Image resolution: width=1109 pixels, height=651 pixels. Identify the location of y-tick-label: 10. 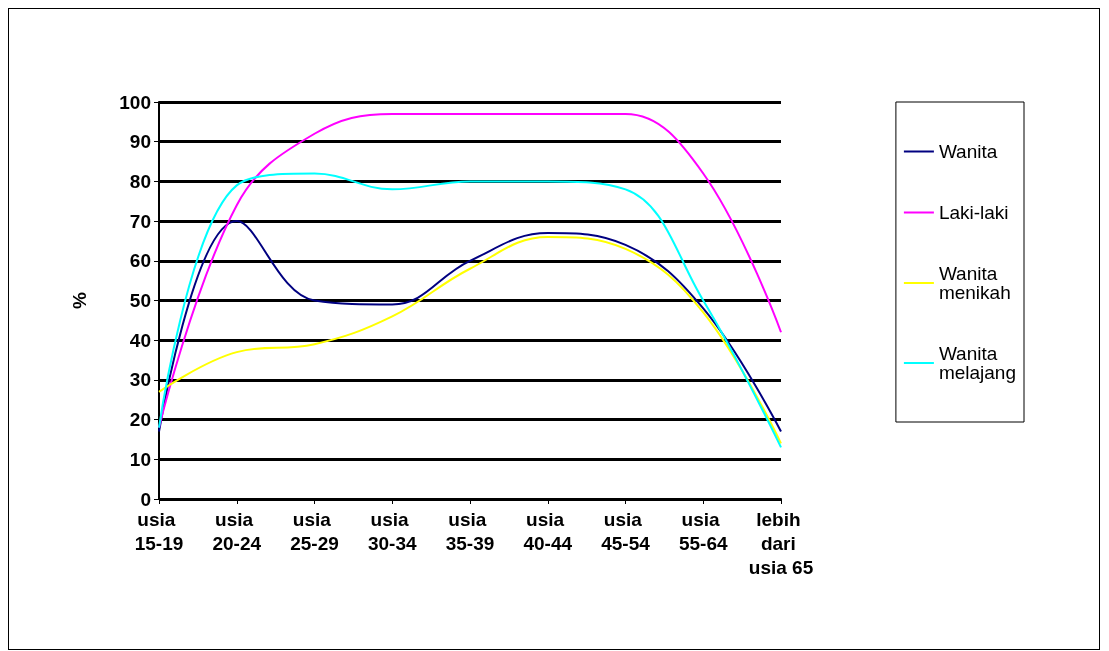
(140, 459).